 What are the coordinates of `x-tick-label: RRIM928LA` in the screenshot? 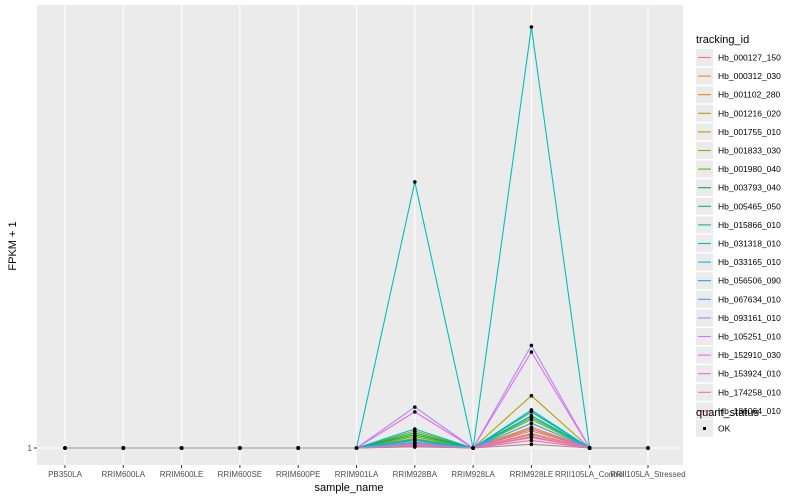 It's located at (473, 474).